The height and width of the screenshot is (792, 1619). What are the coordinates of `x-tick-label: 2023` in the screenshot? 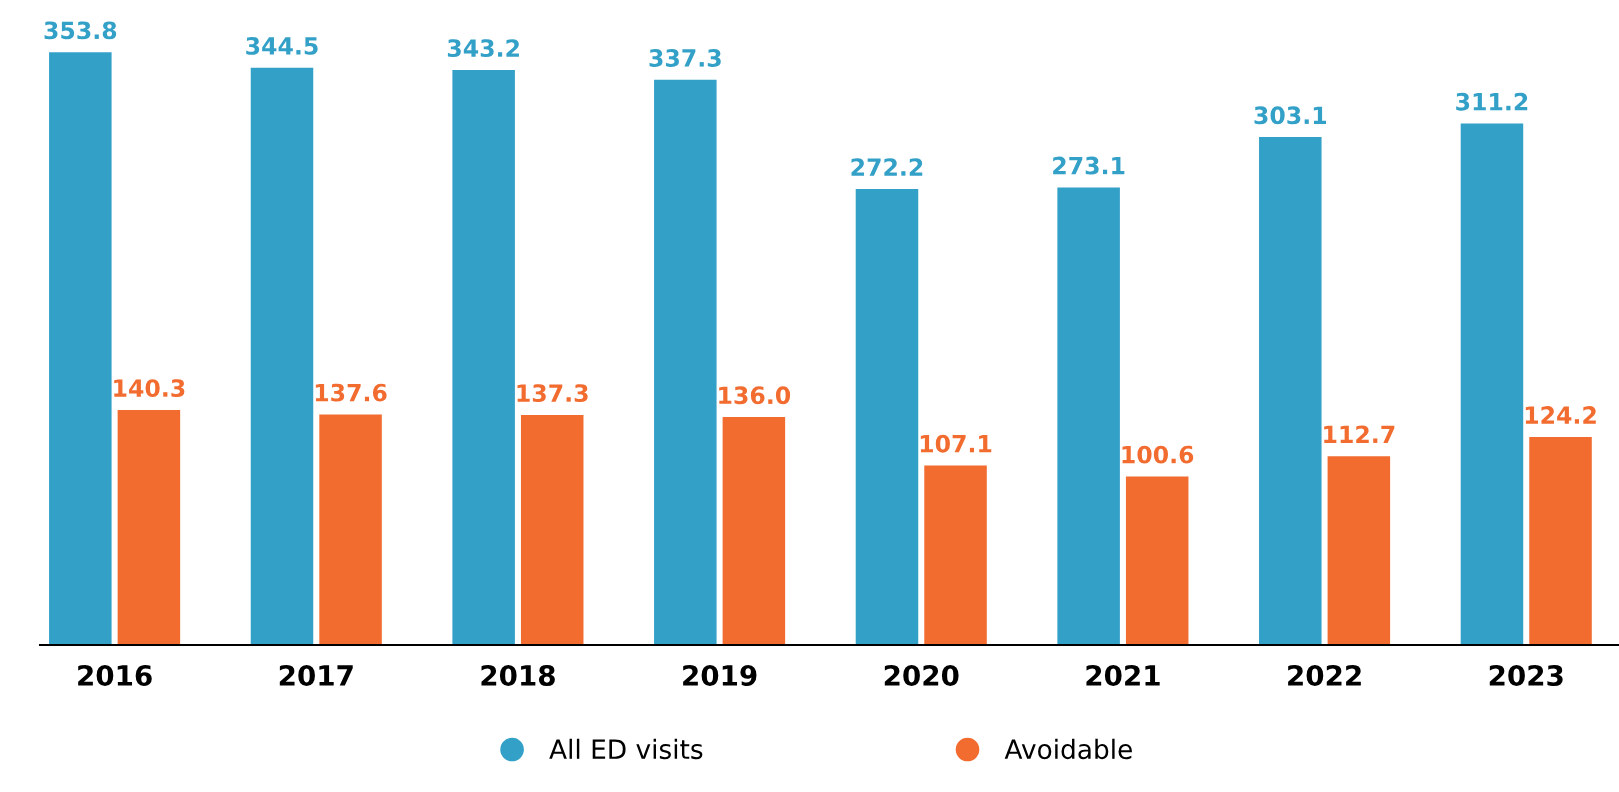 It's located at (1526, 675).